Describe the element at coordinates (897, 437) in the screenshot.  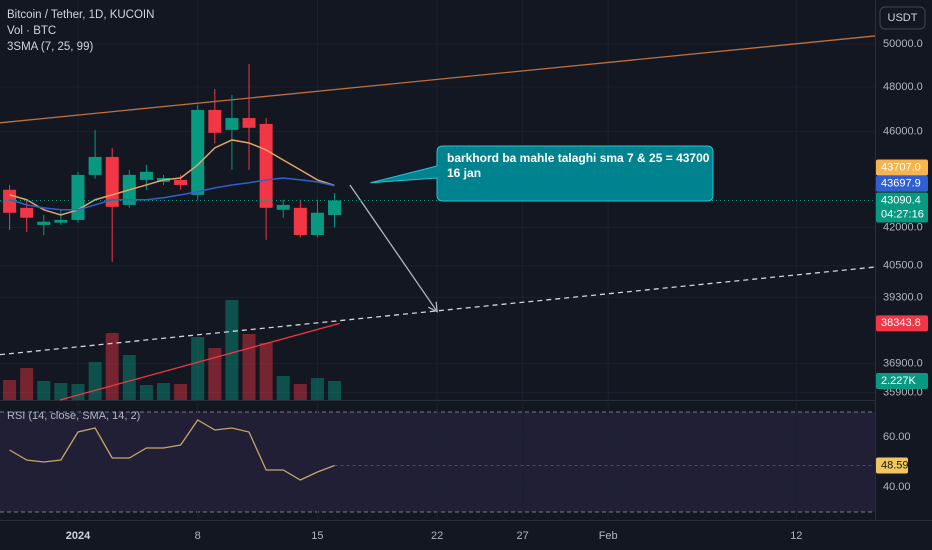
I see `rsi-tick-label: 60.00` at that location.